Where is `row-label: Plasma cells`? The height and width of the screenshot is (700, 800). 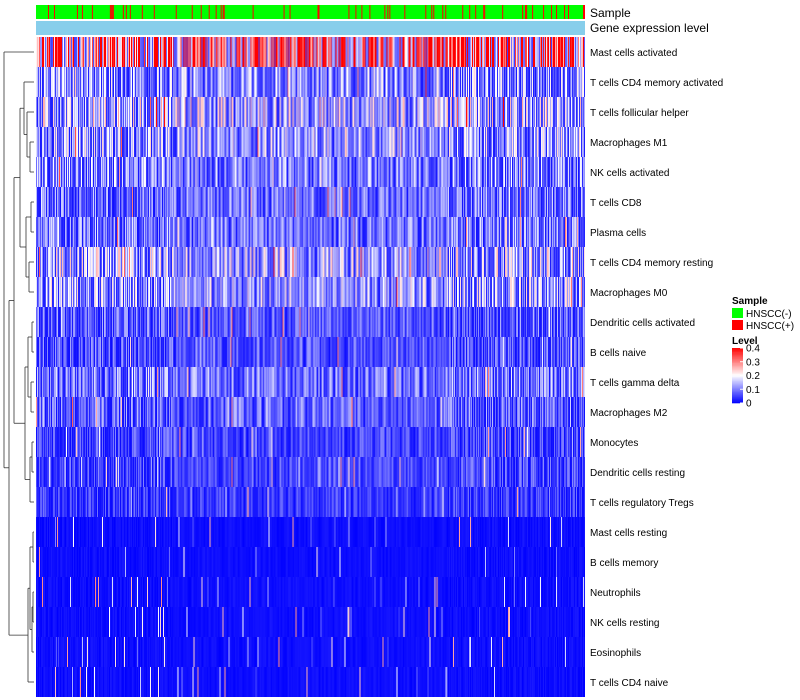 row-label: Plasma cells is located at coordinates (618, 233).